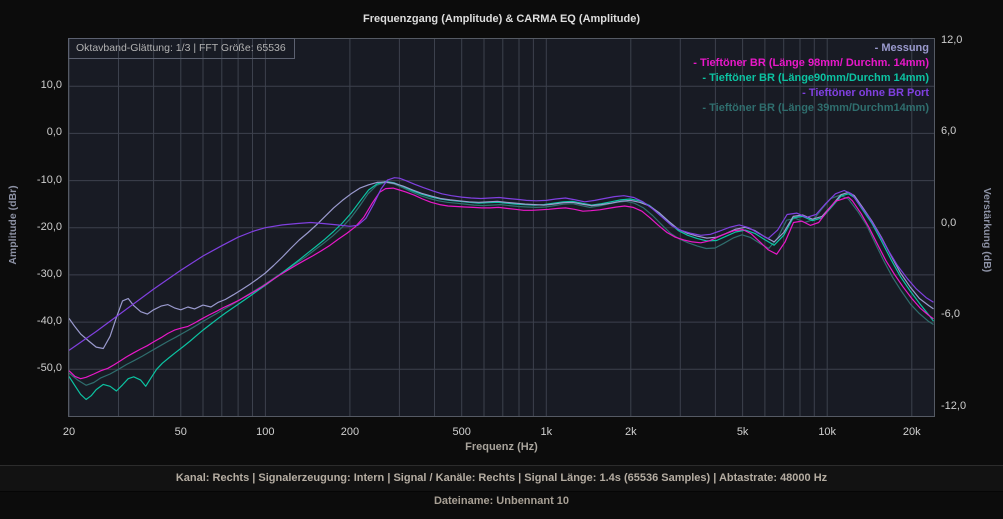 This screenshot has width=1003, height=519. What do you see at coordinates (911, 432) in the screenshot?
I see `x-tick: 20k` at bounding box center [911, 432].